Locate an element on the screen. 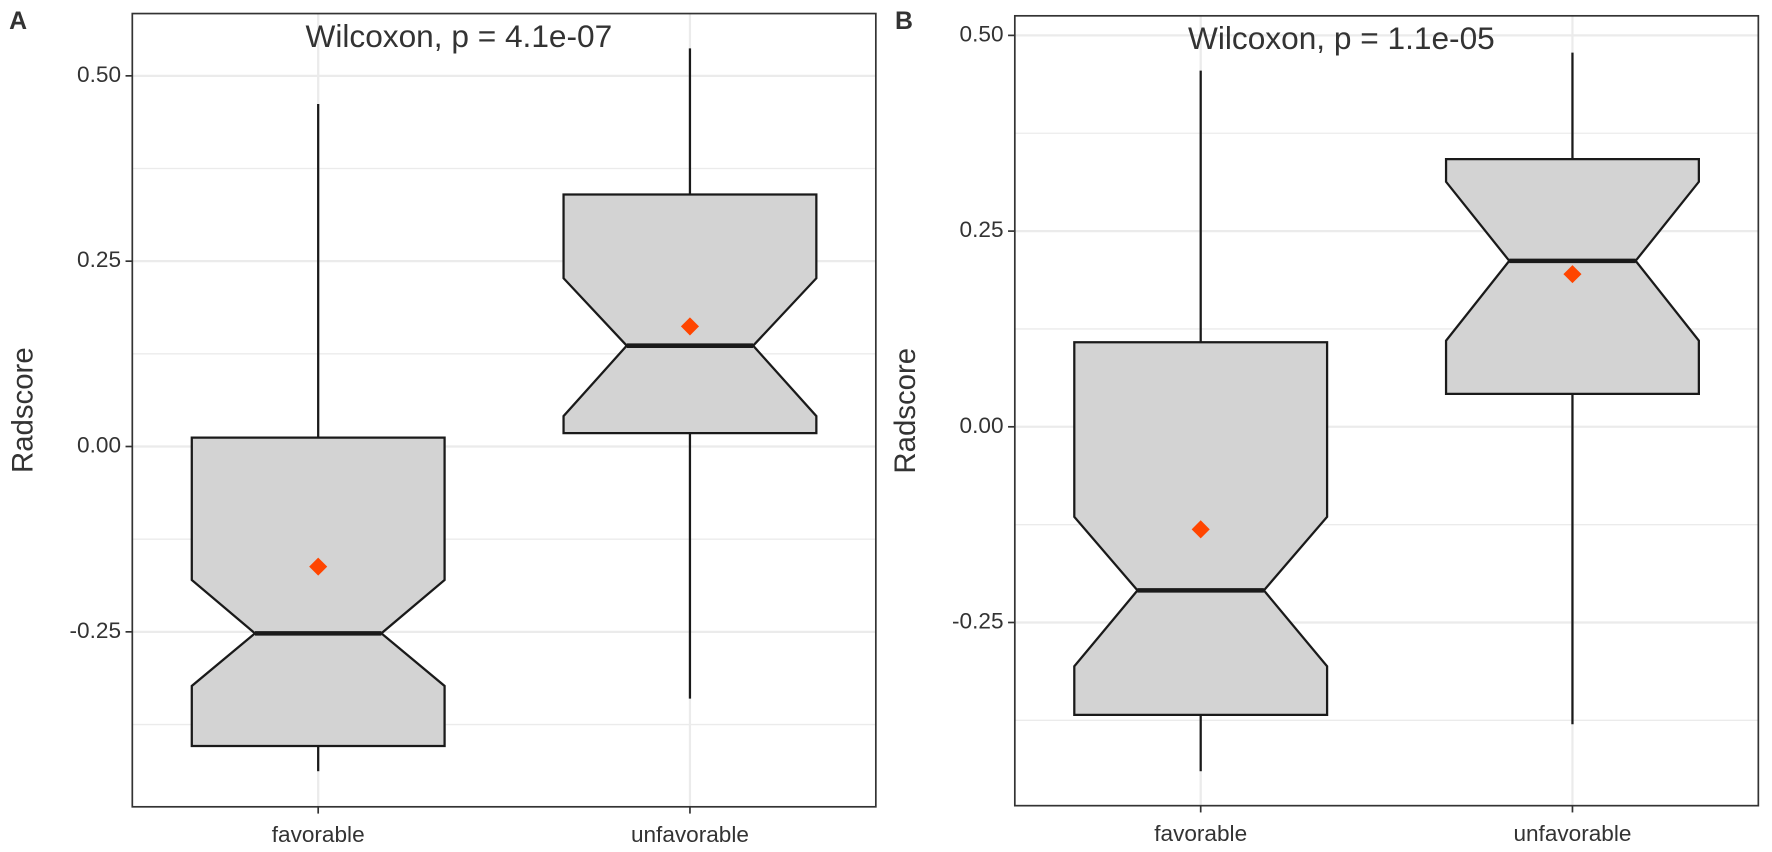  panel-tag: A is located at coordinates (18, 21).